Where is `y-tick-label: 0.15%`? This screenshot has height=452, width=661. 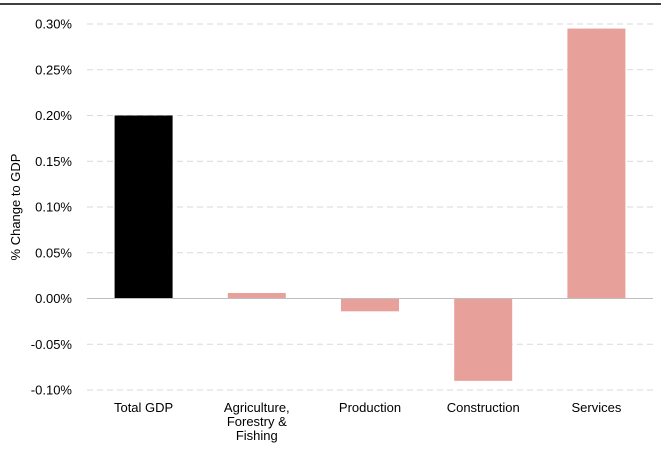 y-tick-label: 0.15% is located at coordinates (53, 161).